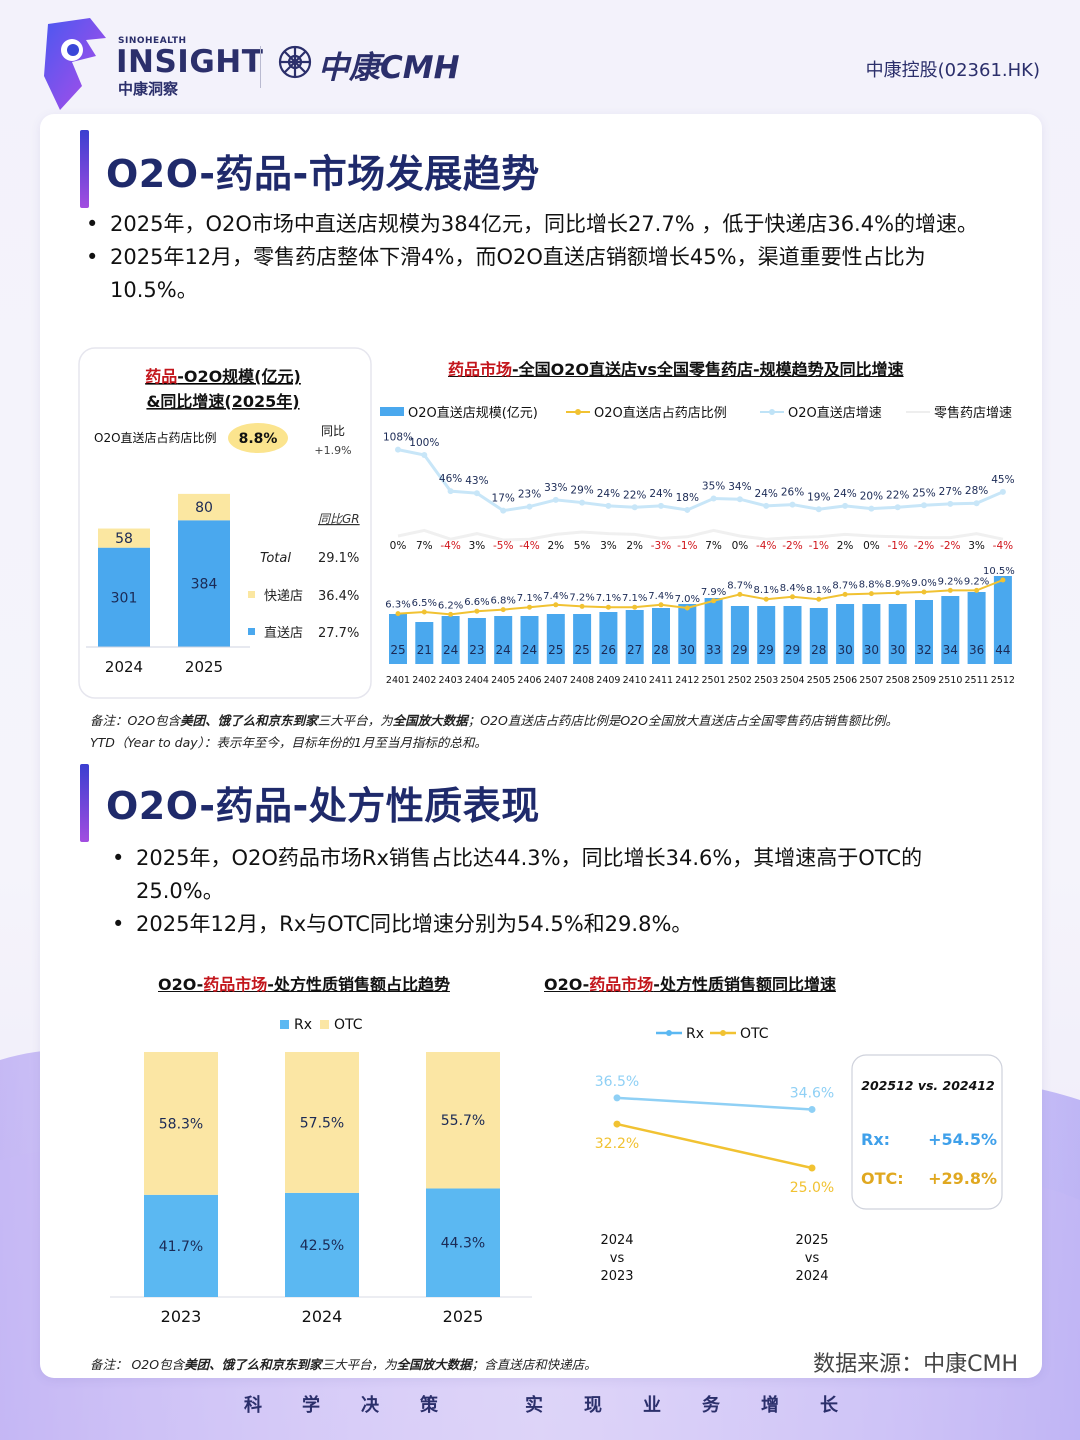  What do you see at coordinates (882, 1178) in the screenshot?
I see `chart4-box-label: OTC:` at bounding box center [882, 1178].